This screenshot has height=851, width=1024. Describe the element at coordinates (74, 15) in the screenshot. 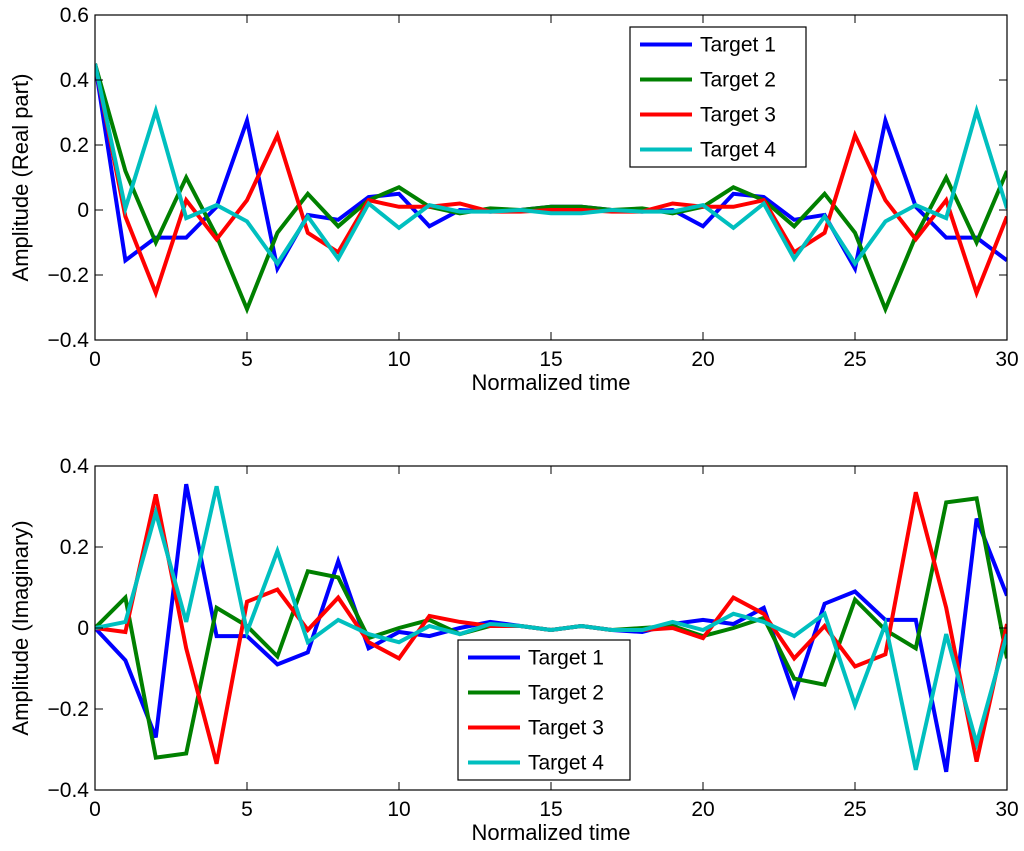

I see `y-tick-label: 0.6` at that location.